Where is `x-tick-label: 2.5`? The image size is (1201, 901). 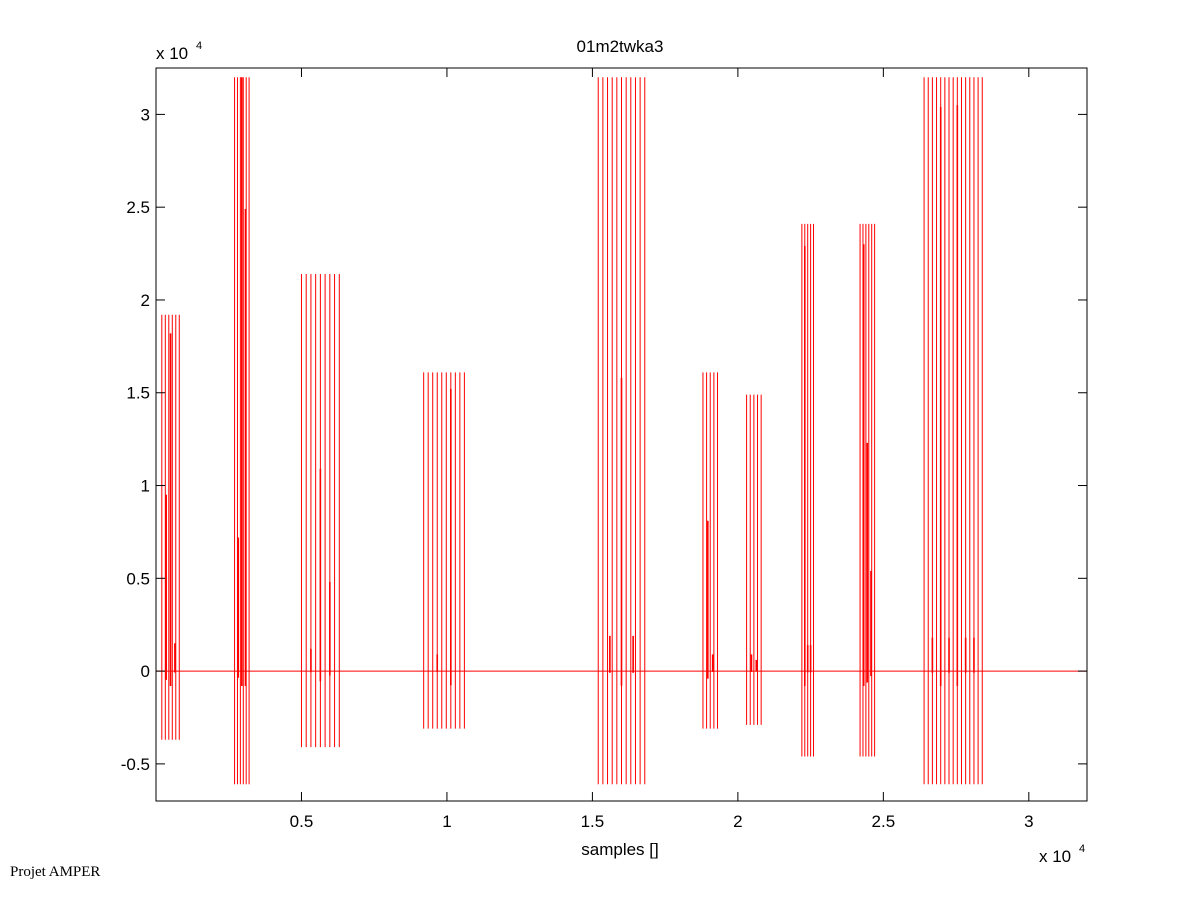
x-tick-label: 2.5 is located at coordinates (884, 821).